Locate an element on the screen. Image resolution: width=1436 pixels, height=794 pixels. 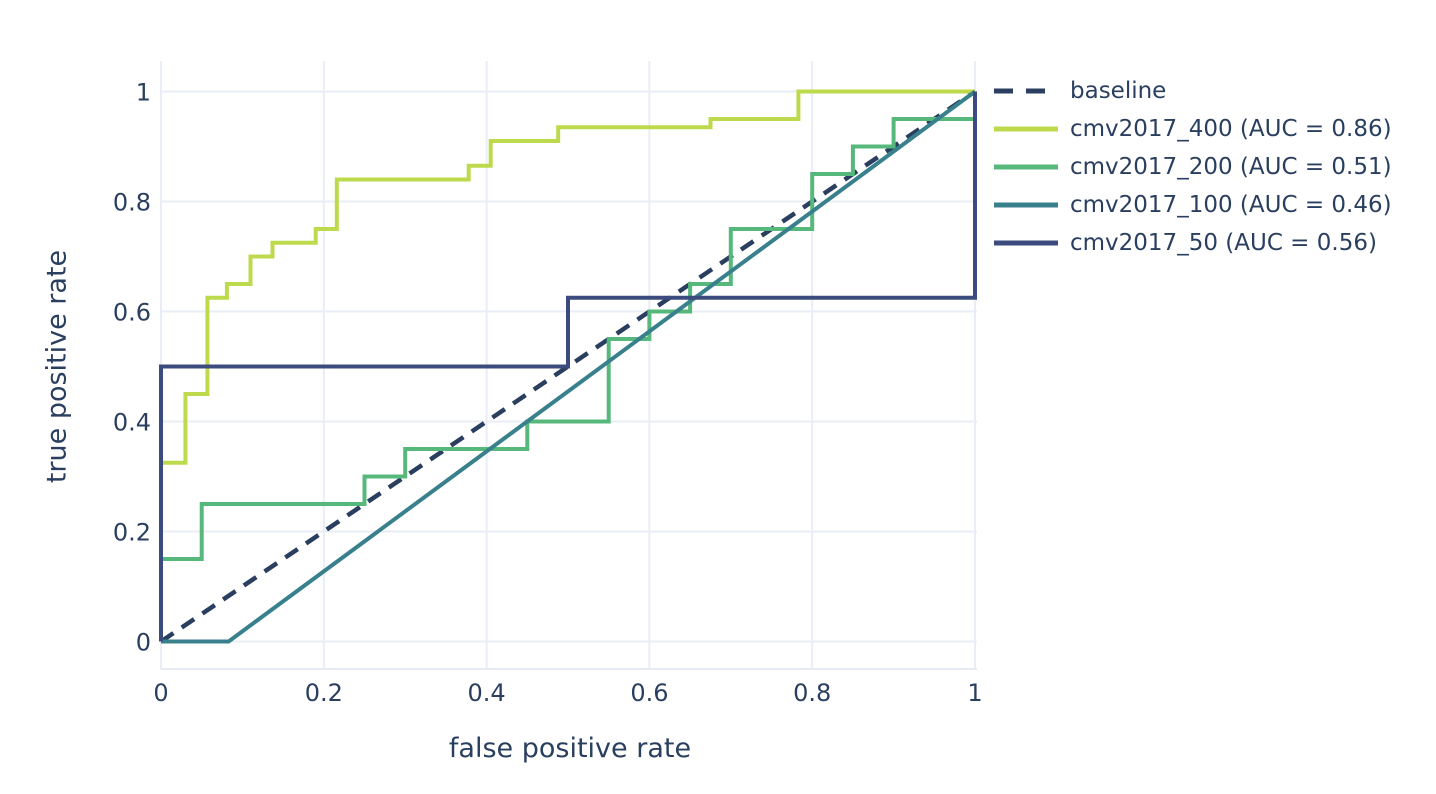
y-tick-label-0.2: 0.2 is located at coordinates (132, 533).